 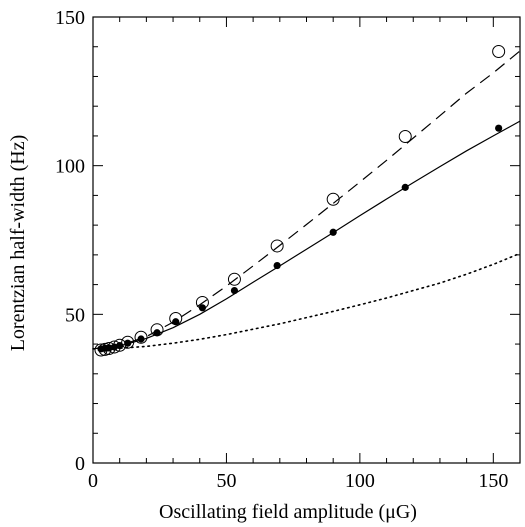 What do you see at coordinates (70, 167) in the screenshot?
I see `y-tick-label: 100` at bounding box center [70, 167].